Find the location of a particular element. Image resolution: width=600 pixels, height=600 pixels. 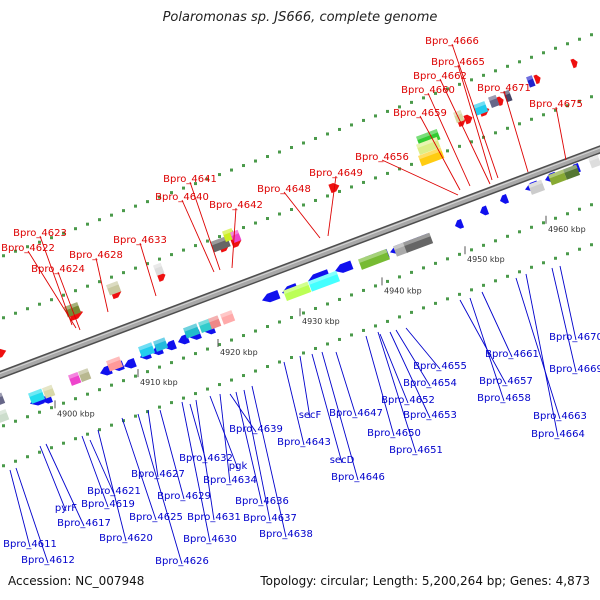

reverse-gene-label: Bpro_4639 is located at coordinates (256, 429).